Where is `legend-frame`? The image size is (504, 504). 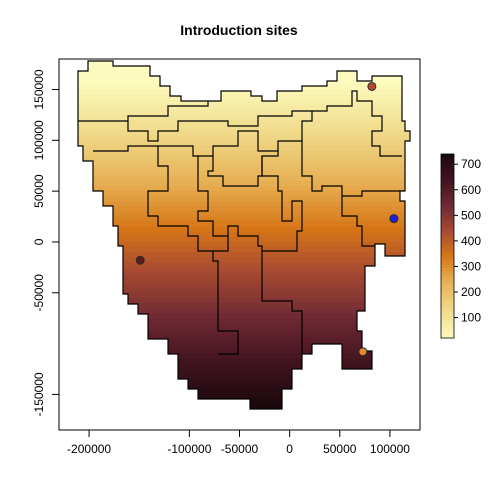
legend-frame is located at coordinates (447, 246).